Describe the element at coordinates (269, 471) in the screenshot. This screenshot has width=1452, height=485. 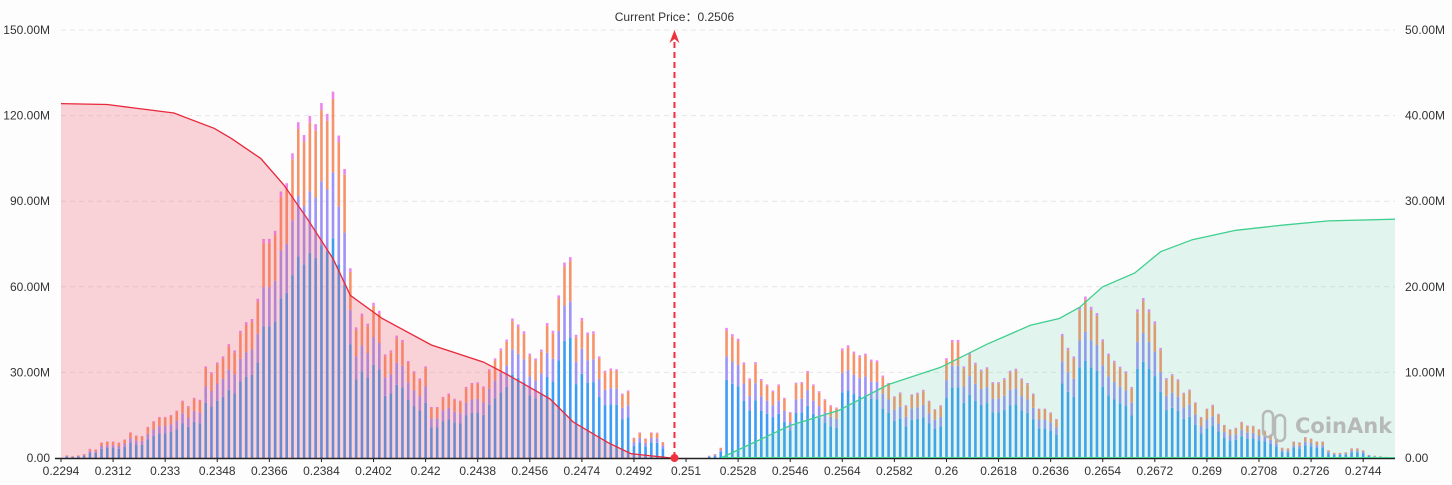
I see `x-tick-label: 0.2366` at that location.